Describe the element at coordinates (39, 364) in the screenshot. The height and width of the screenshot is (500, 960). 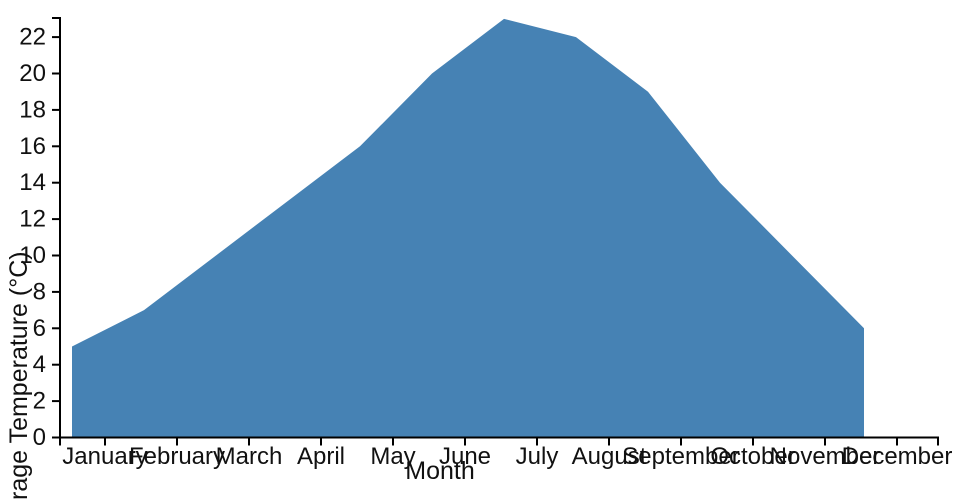
I see `y-tick-label: 4` at that location.